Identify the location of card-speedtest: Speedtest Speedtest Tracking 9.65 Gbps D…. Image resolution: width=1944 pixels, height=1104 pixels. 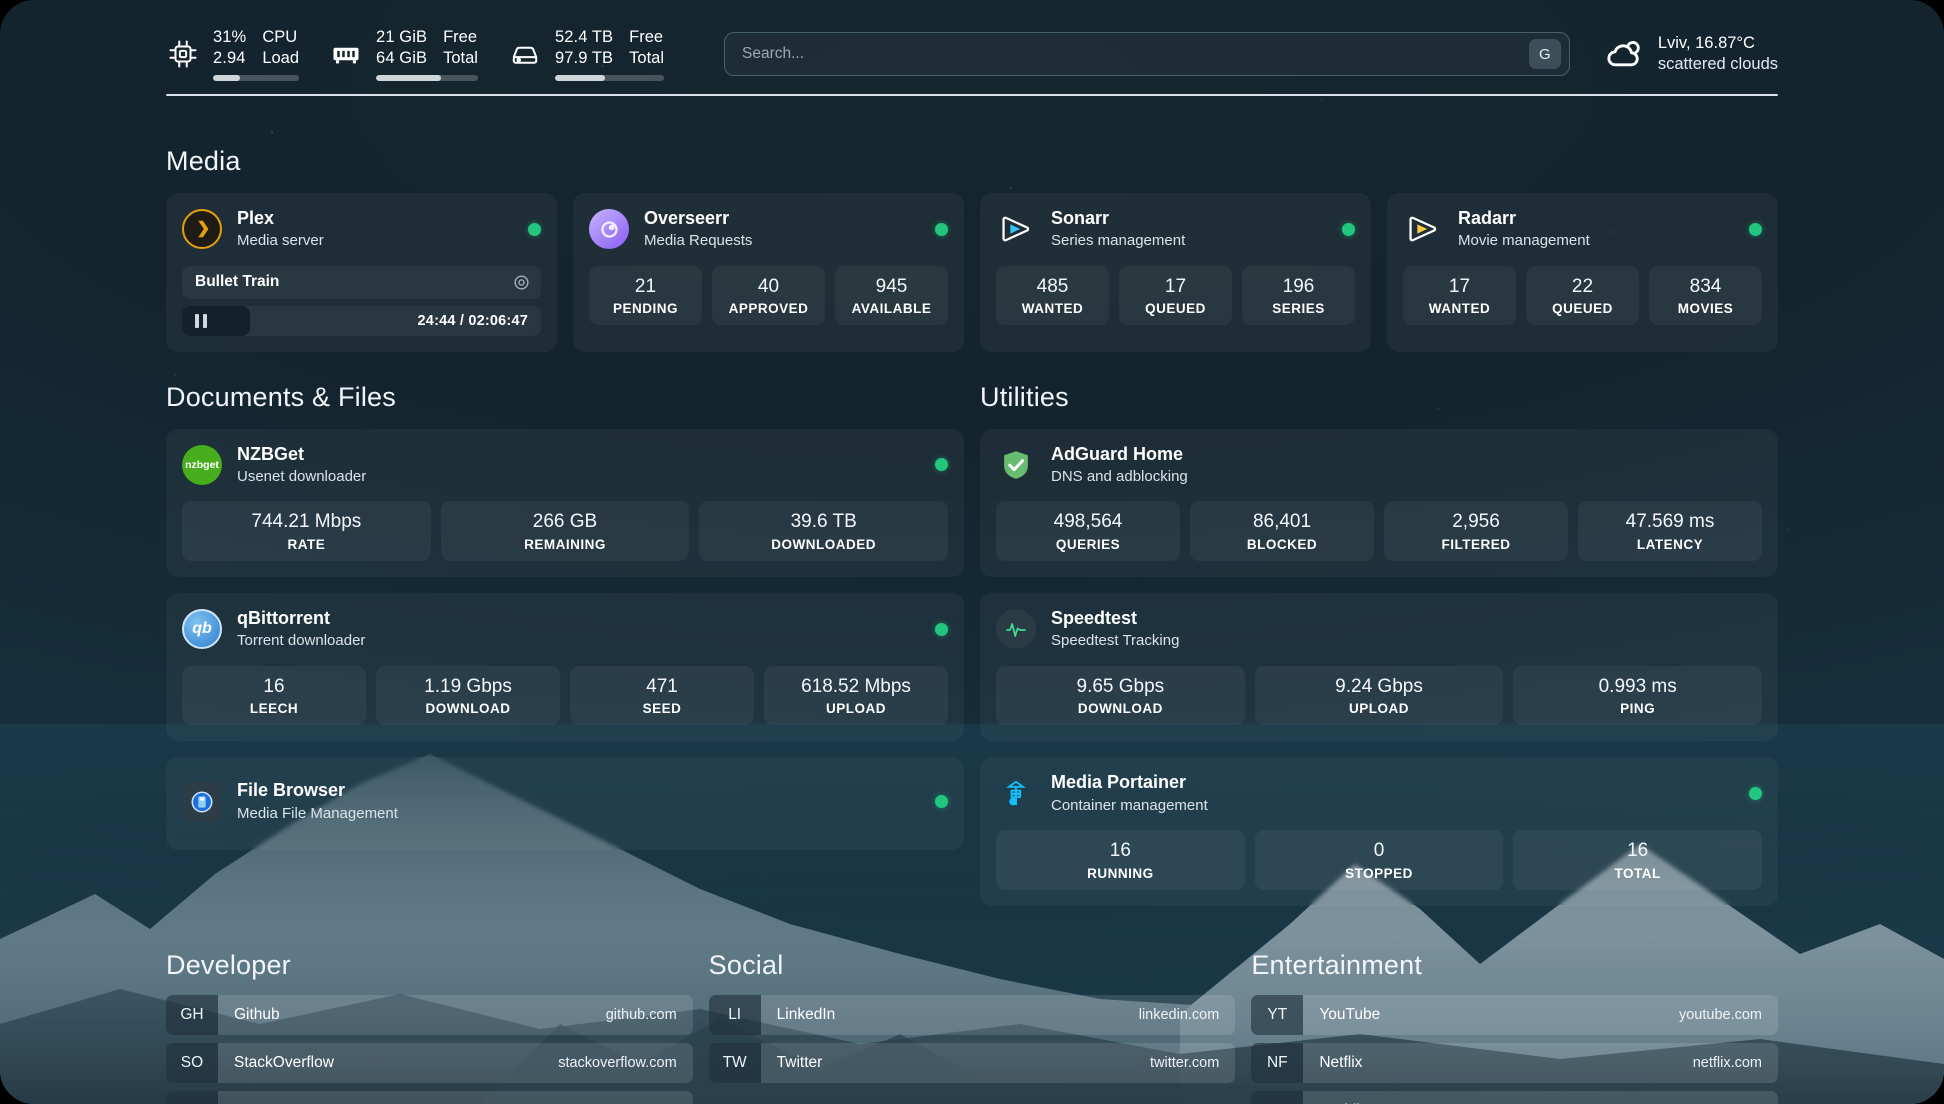
(1379, 667).